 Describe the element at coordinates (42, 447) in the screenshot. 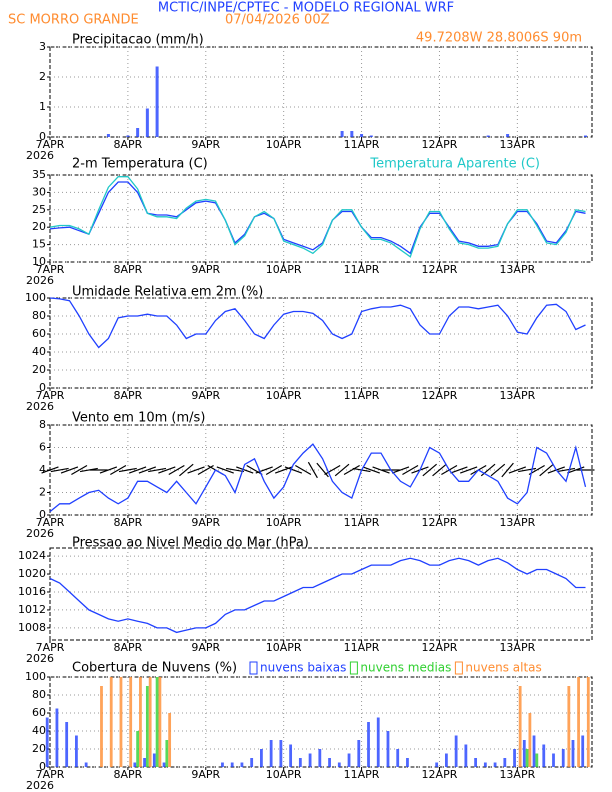

I see `y-tick-label: 6` at that location.